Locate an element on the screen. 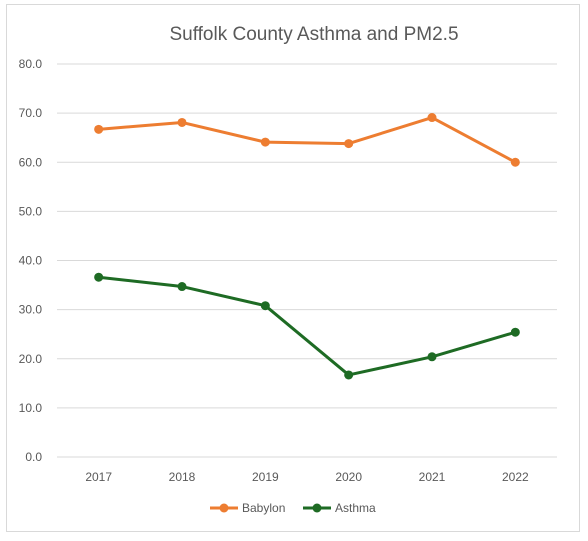  y-tick-label: 40.0 is located at coordinates (31, 261).